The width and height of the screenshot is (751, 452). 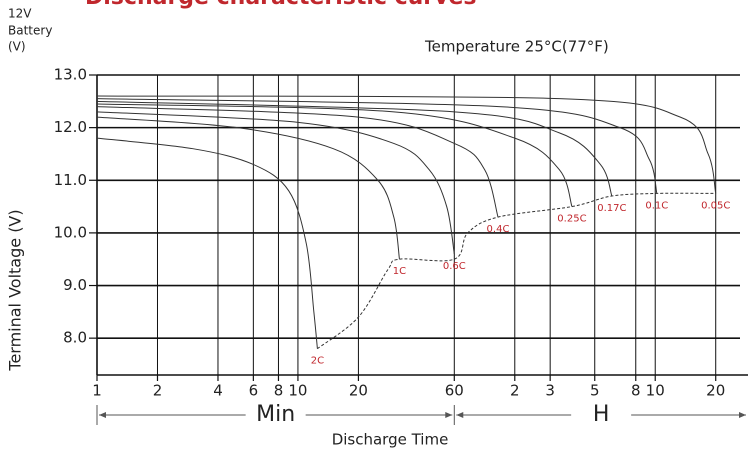 What do you see at coordinates (498, 229) in the screenshot?
I see `curve-label: 0.4C` at bounding box center [498, 229].